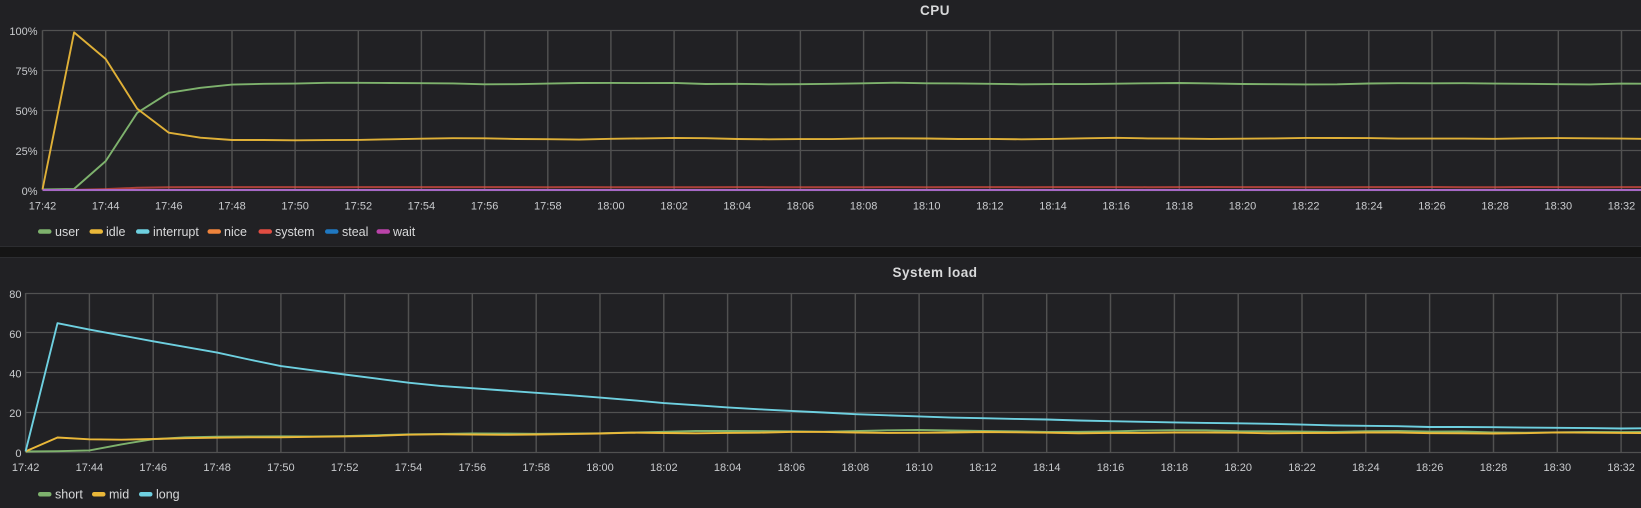 This screenshot has height=508, width=1641. What do you see at coordinates (295, 232) in the screenshot?
I see `svg-text: system` at bounding box center [295, 232].